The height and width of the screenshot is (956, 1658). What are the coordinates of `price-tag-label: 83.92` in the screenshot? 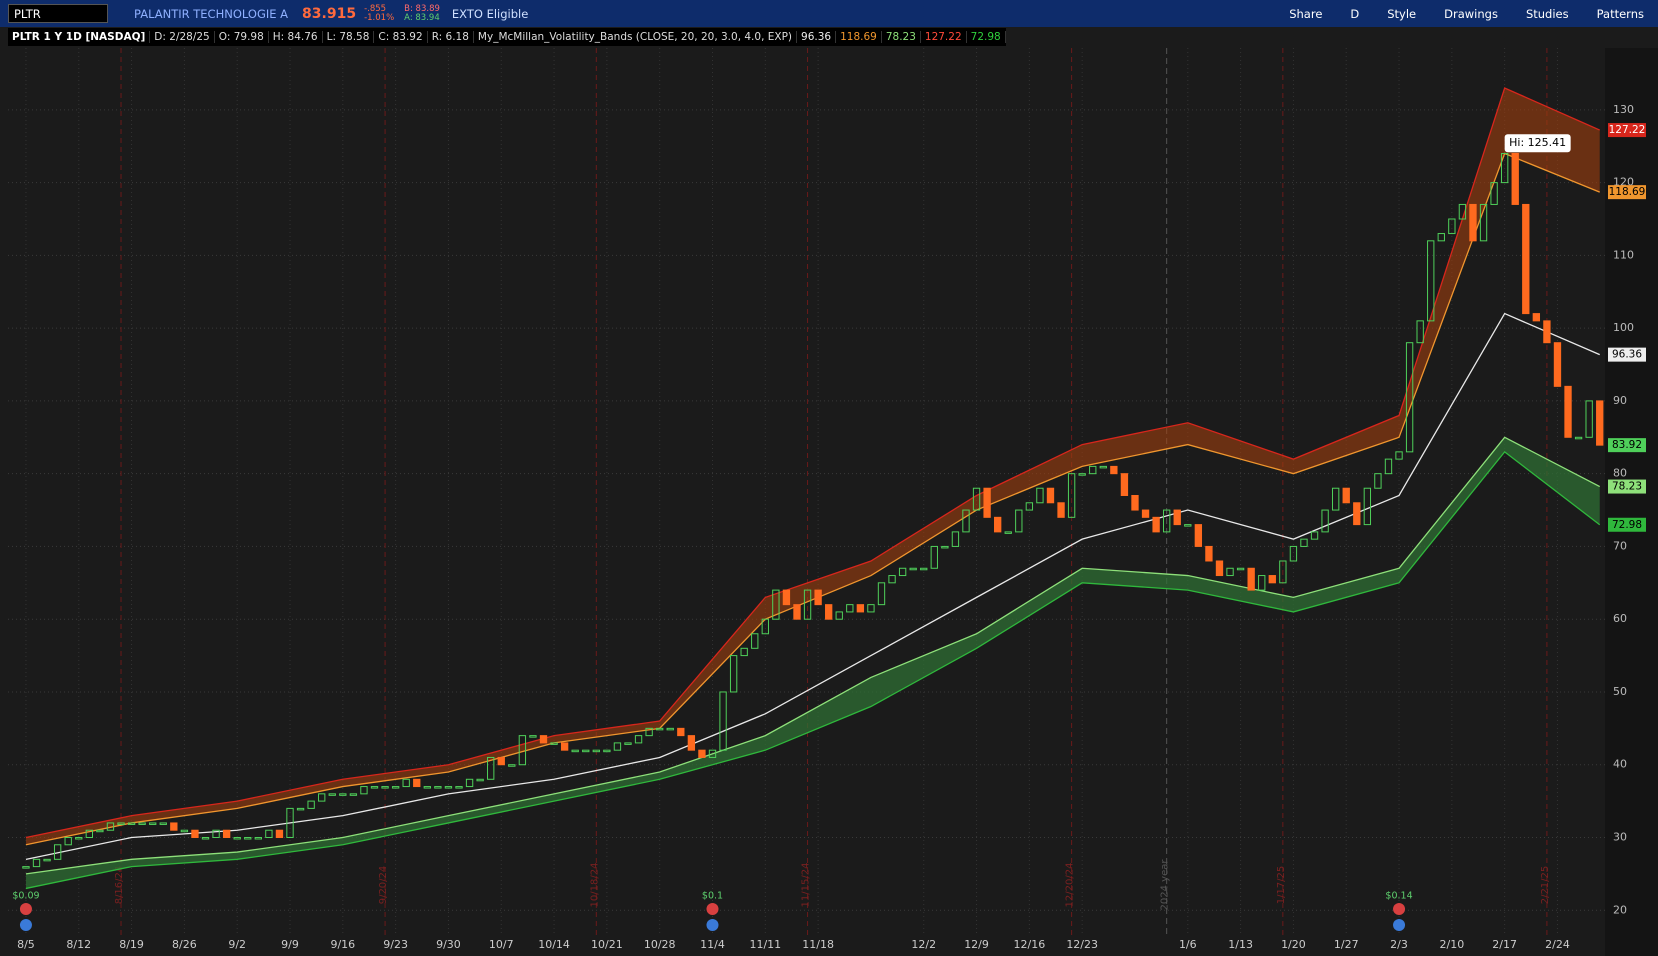 It's located at (1627, 445).